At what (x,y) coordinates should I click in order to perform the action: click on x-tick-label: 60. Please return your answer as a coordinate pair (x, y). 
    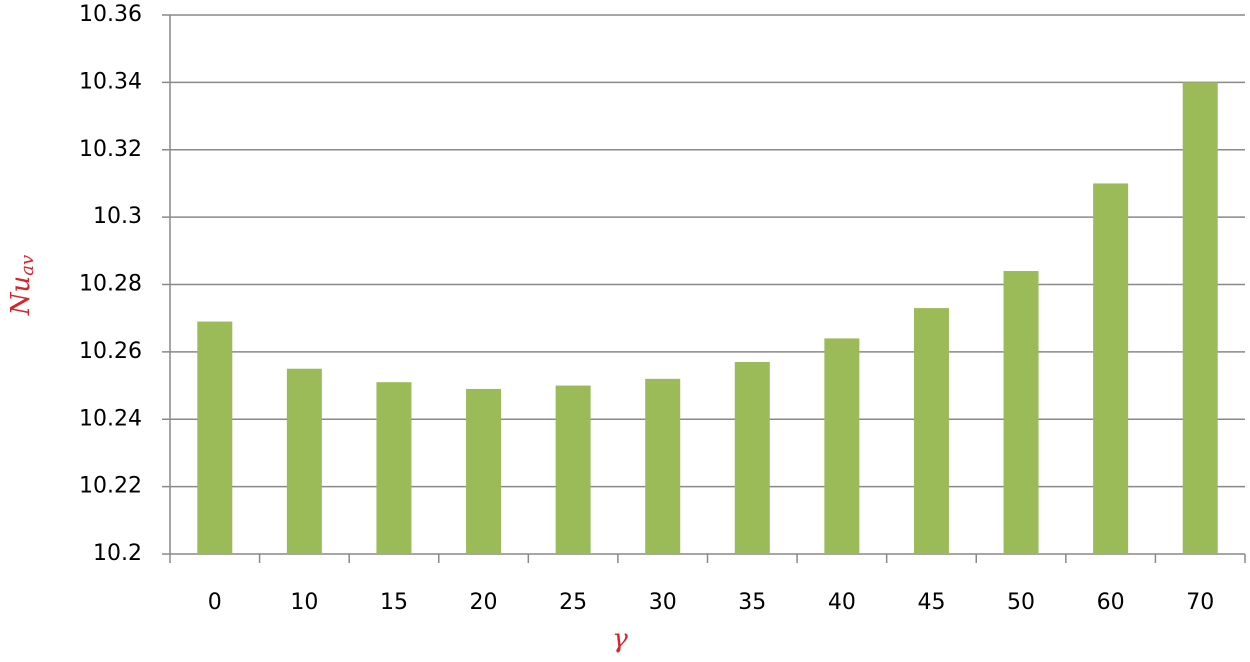
    Looking at the image, I should click on (1111, 602).